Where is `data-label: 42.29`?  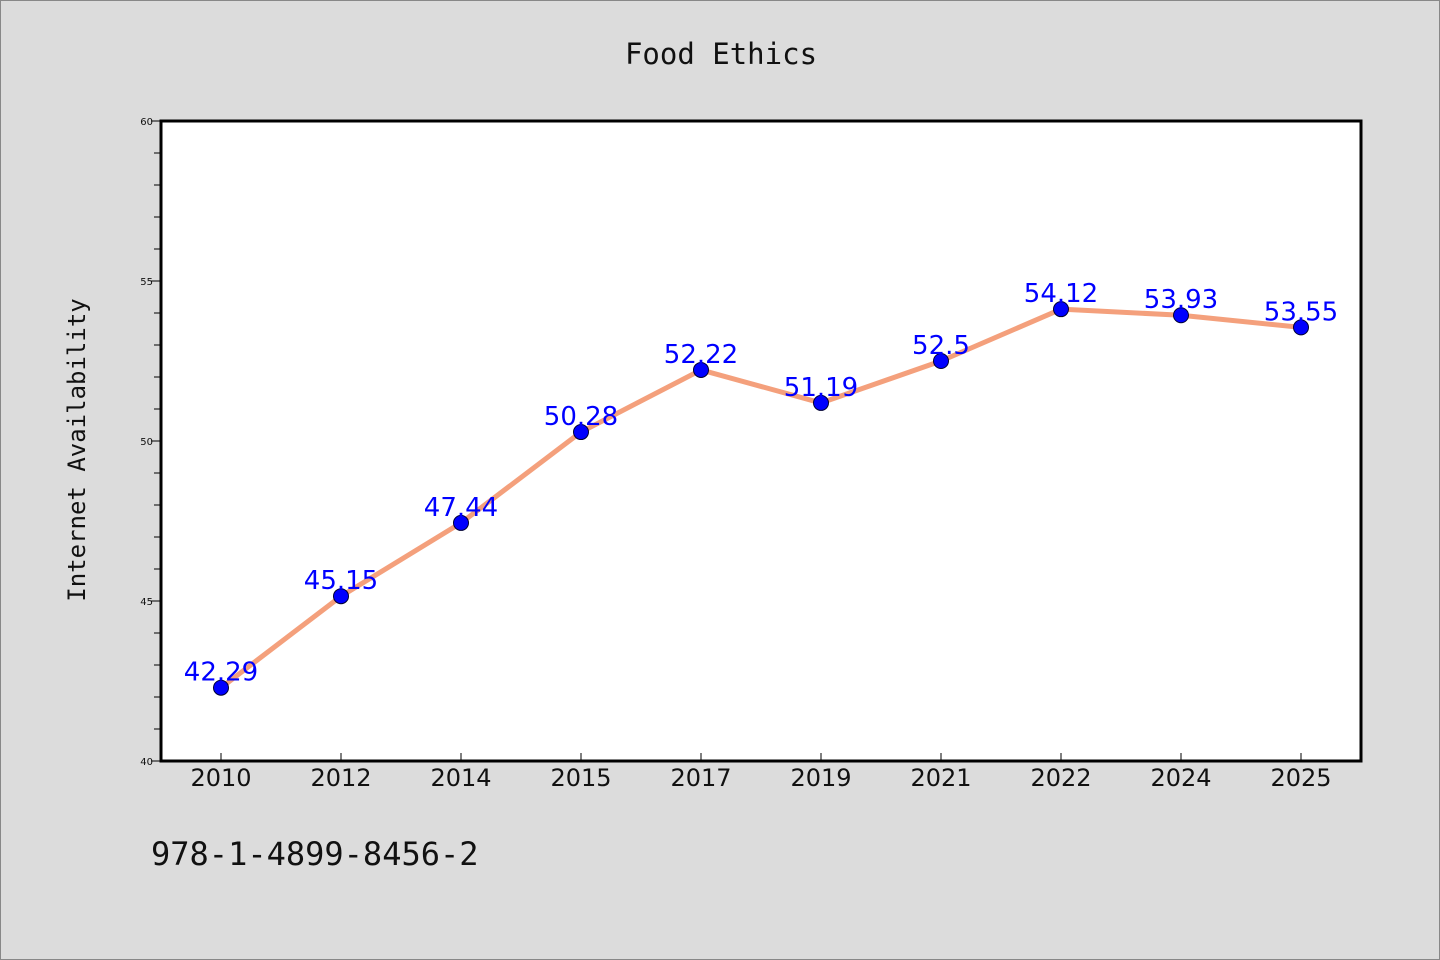 data-label: 42.29 is located at coordinates (221, 673).